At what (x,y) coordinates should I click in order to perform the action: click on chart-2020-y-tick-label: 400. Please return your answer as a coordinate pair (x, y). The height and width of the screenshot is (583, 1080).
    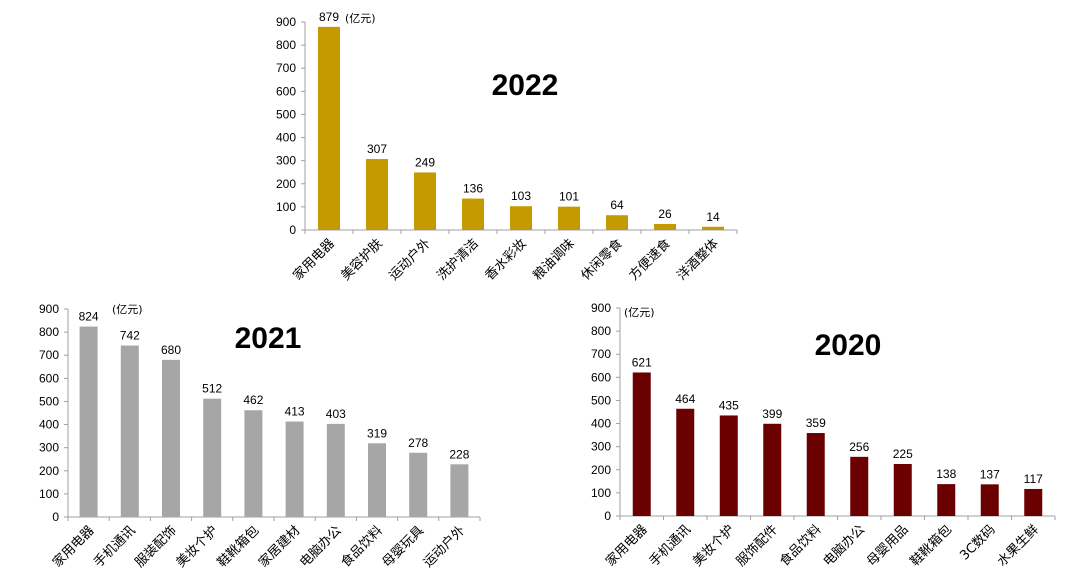
    Looking at the image, I should click on (601, 424).